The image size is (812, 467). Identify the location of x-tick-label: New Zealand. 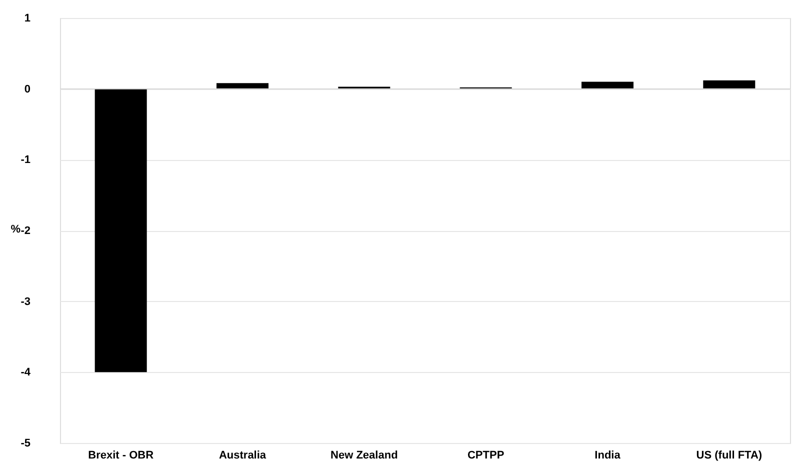
(364, 456).